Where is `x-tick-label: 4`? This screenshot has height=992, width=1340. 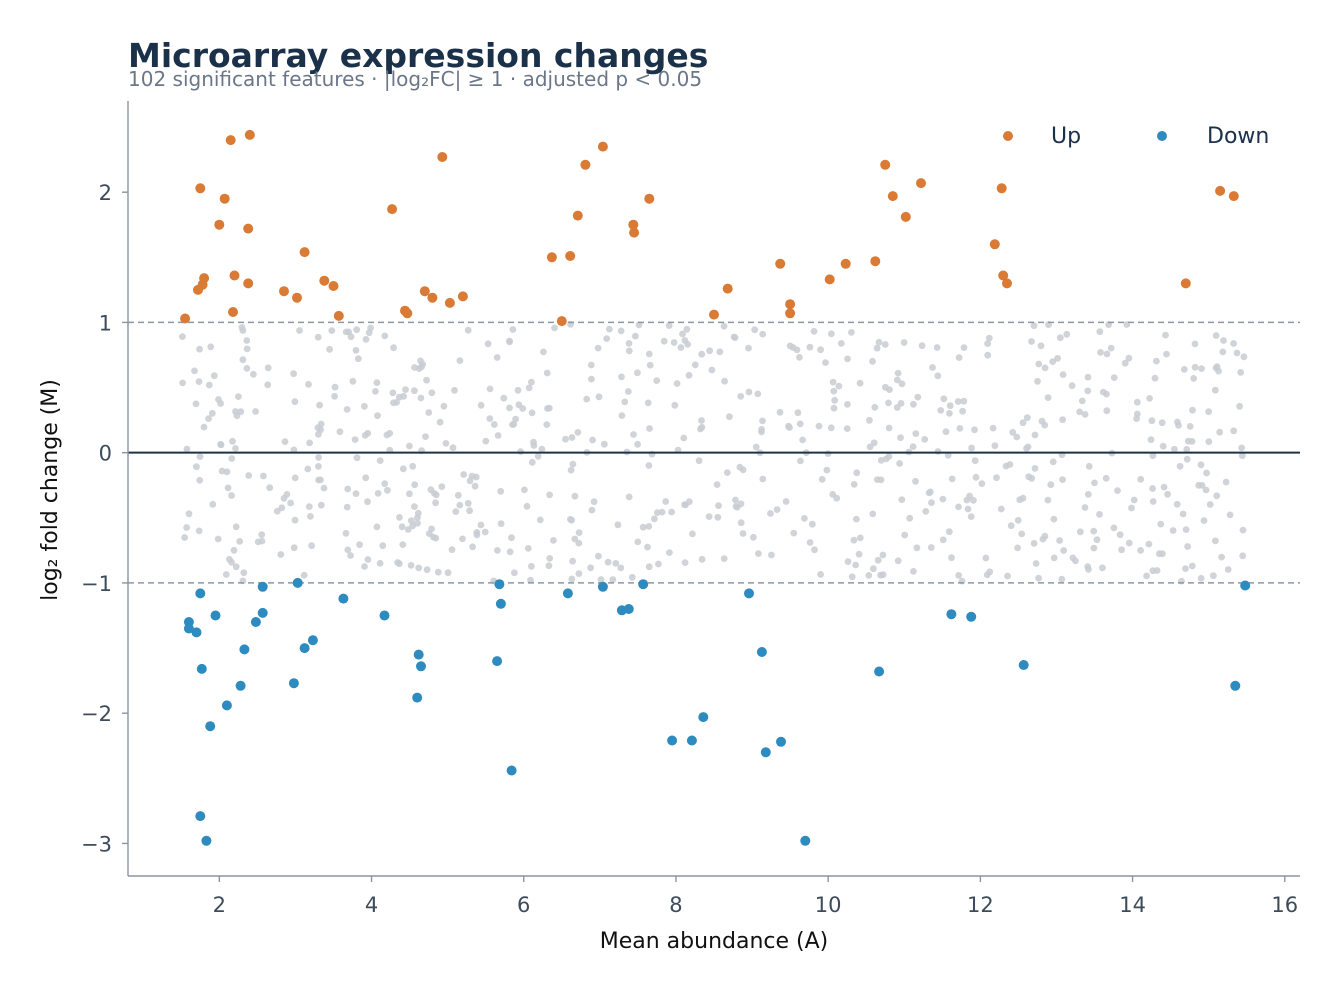 x-tick-label: 4 is located at coordinates (371, 905).